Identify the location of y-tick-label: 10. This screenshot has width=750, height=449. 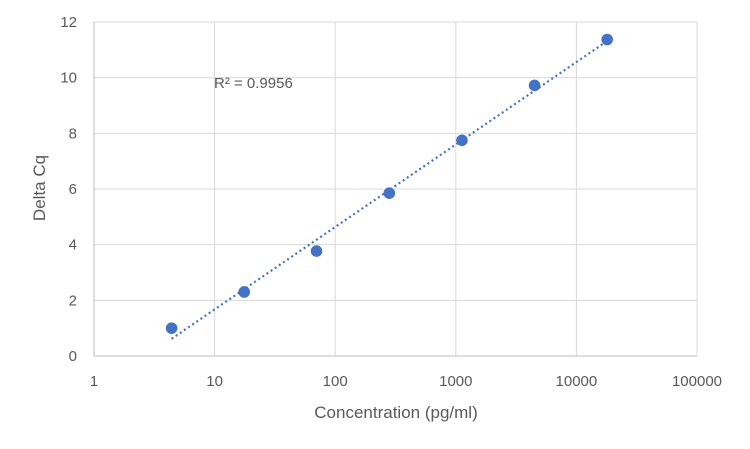
(68, 78).